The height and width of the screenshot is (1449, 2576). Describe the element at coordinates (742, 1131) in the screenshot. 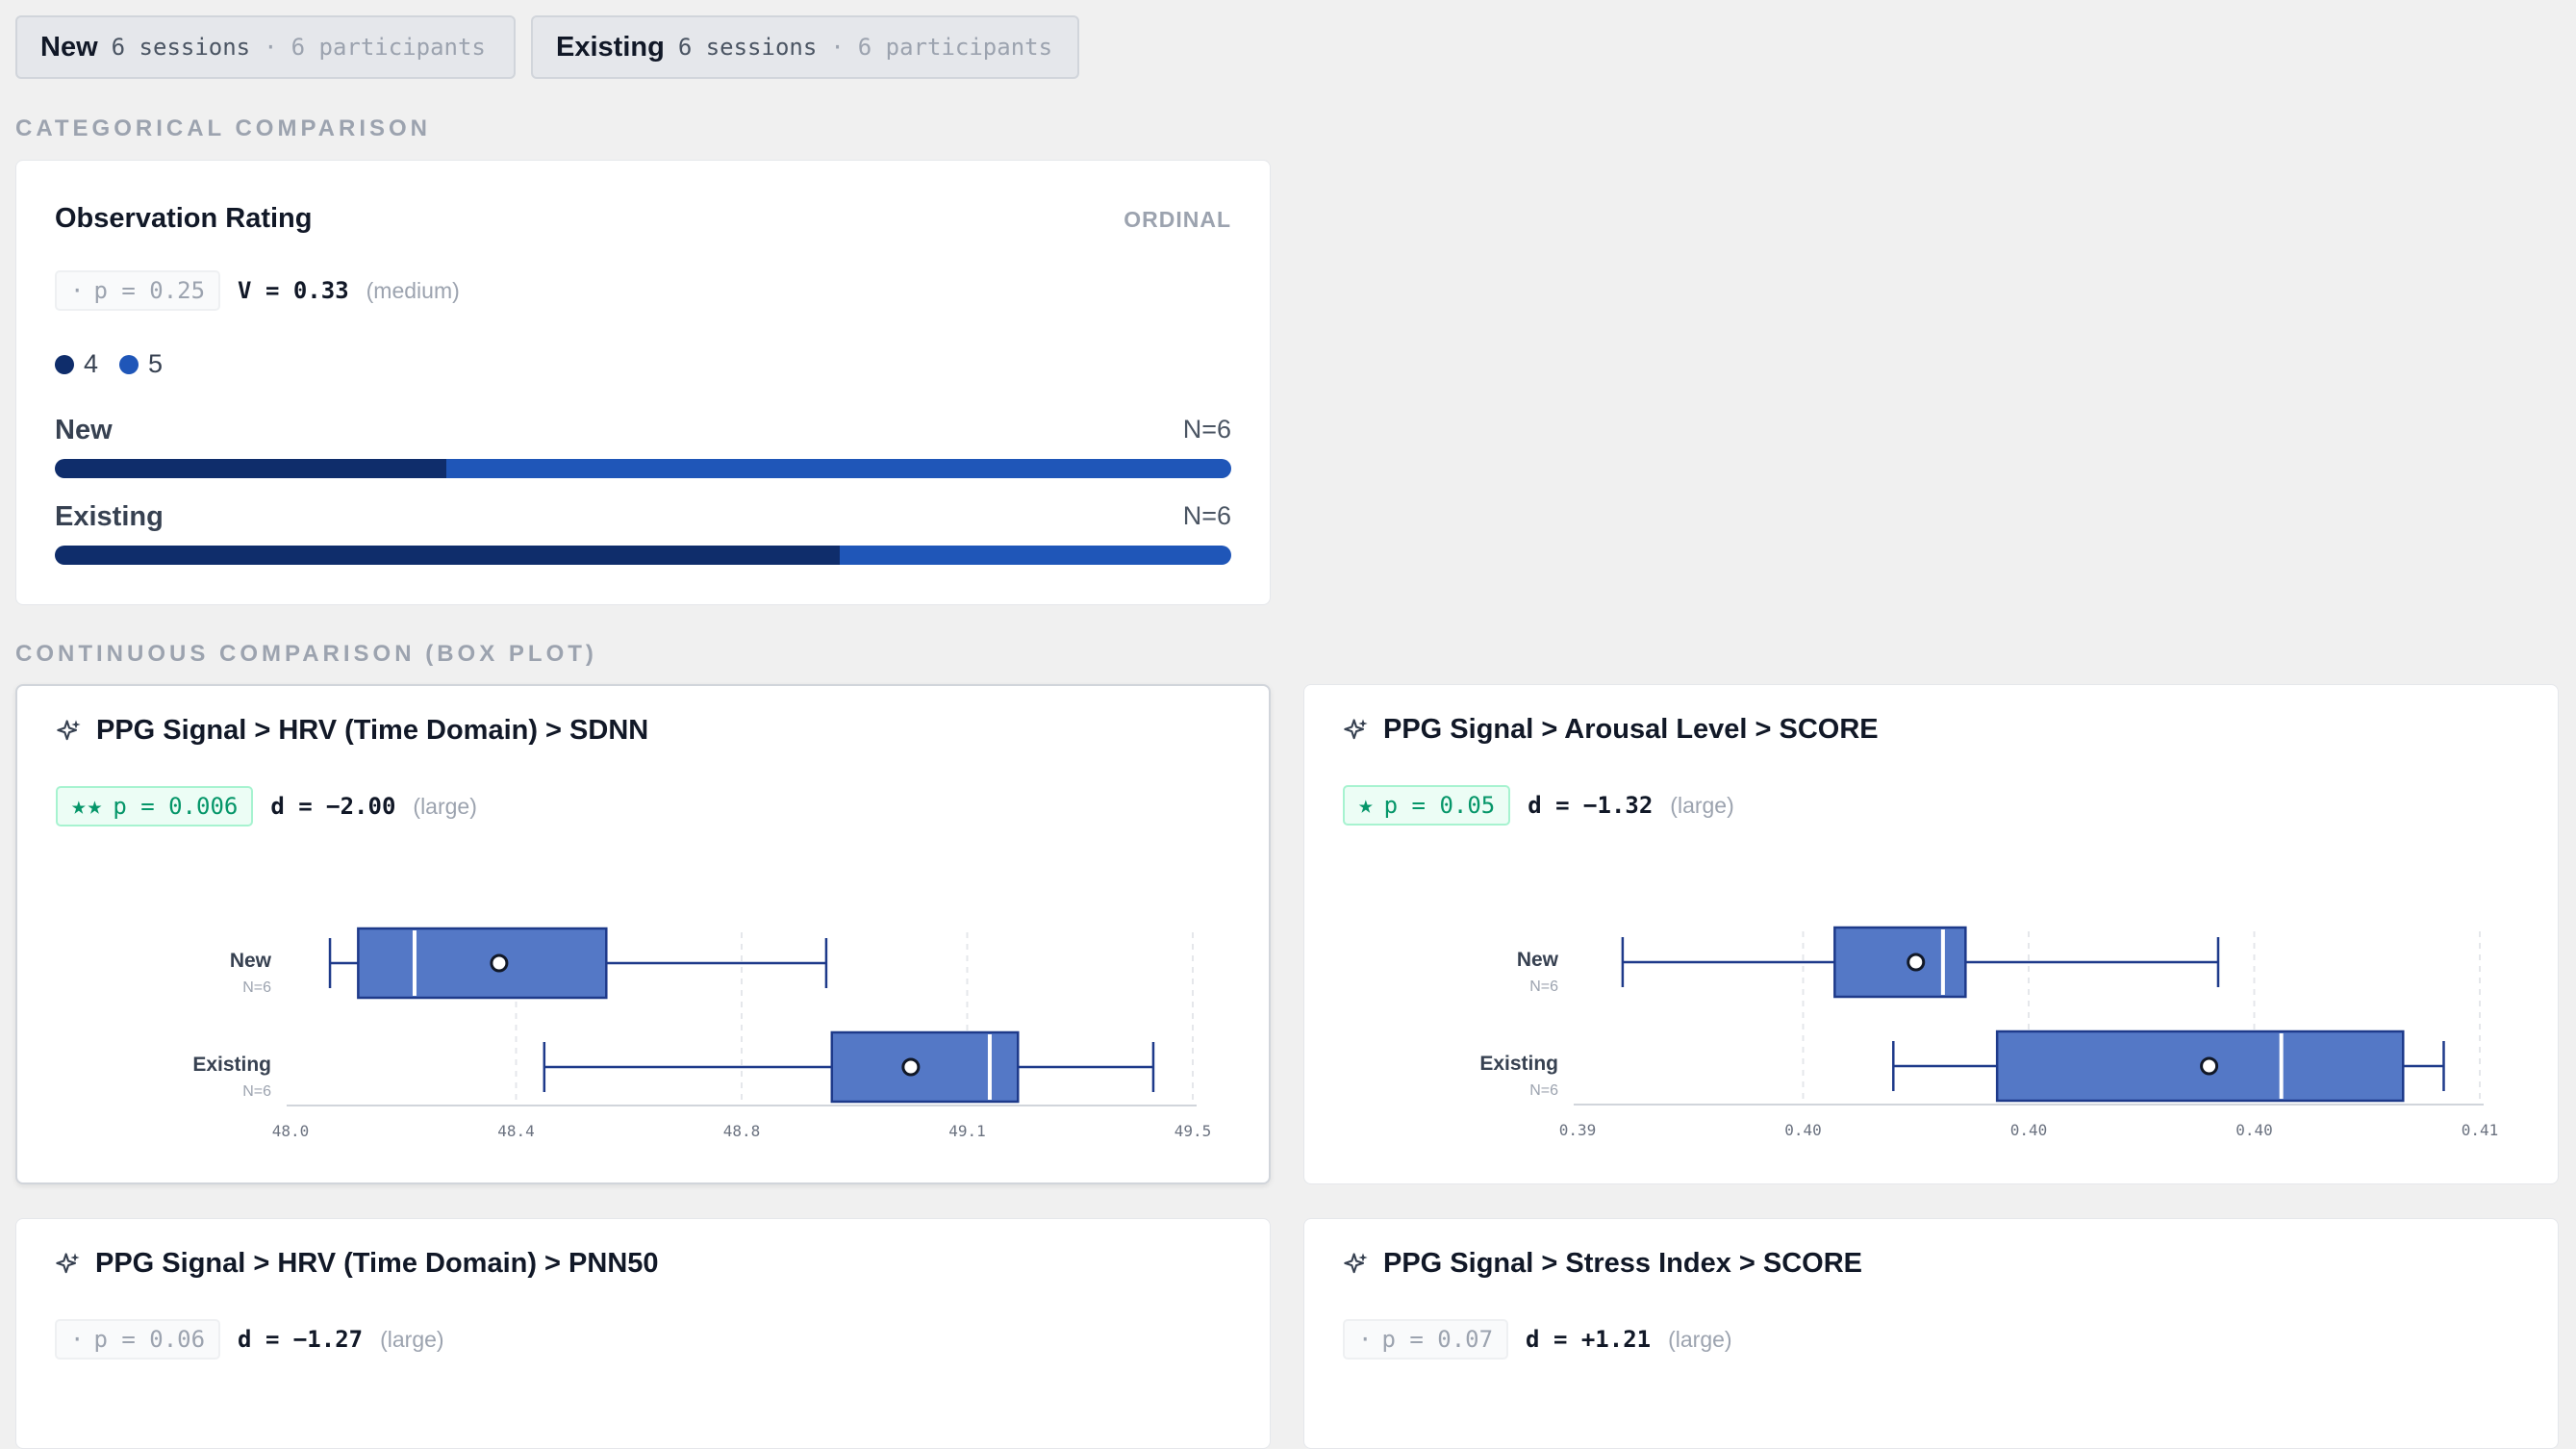

I see `tick-label: 48.8` at that location.